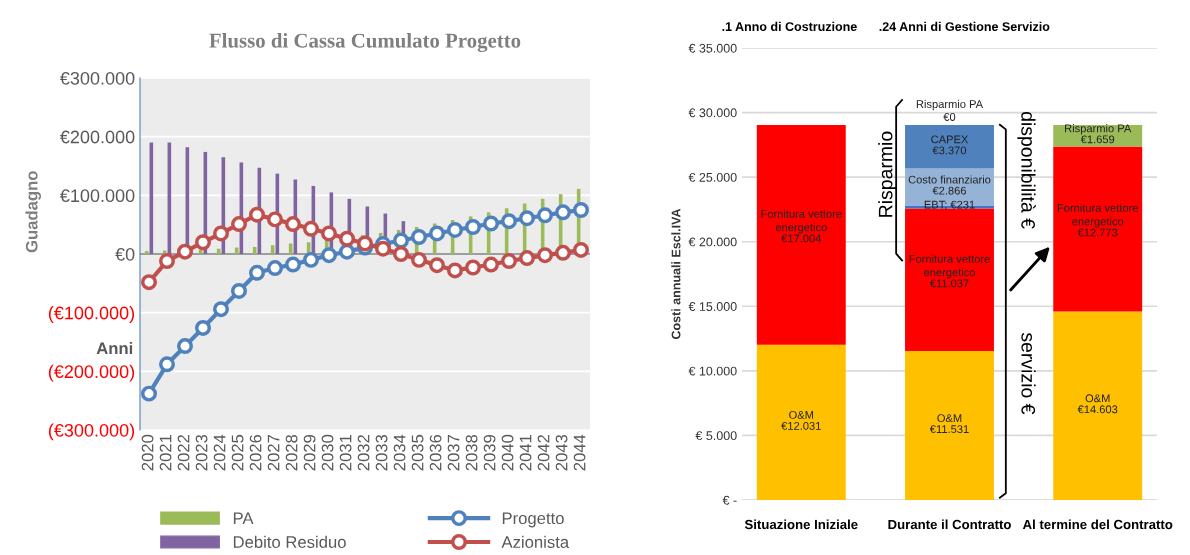  I want to click on x-tick-label: 2032, so click(363, 453).